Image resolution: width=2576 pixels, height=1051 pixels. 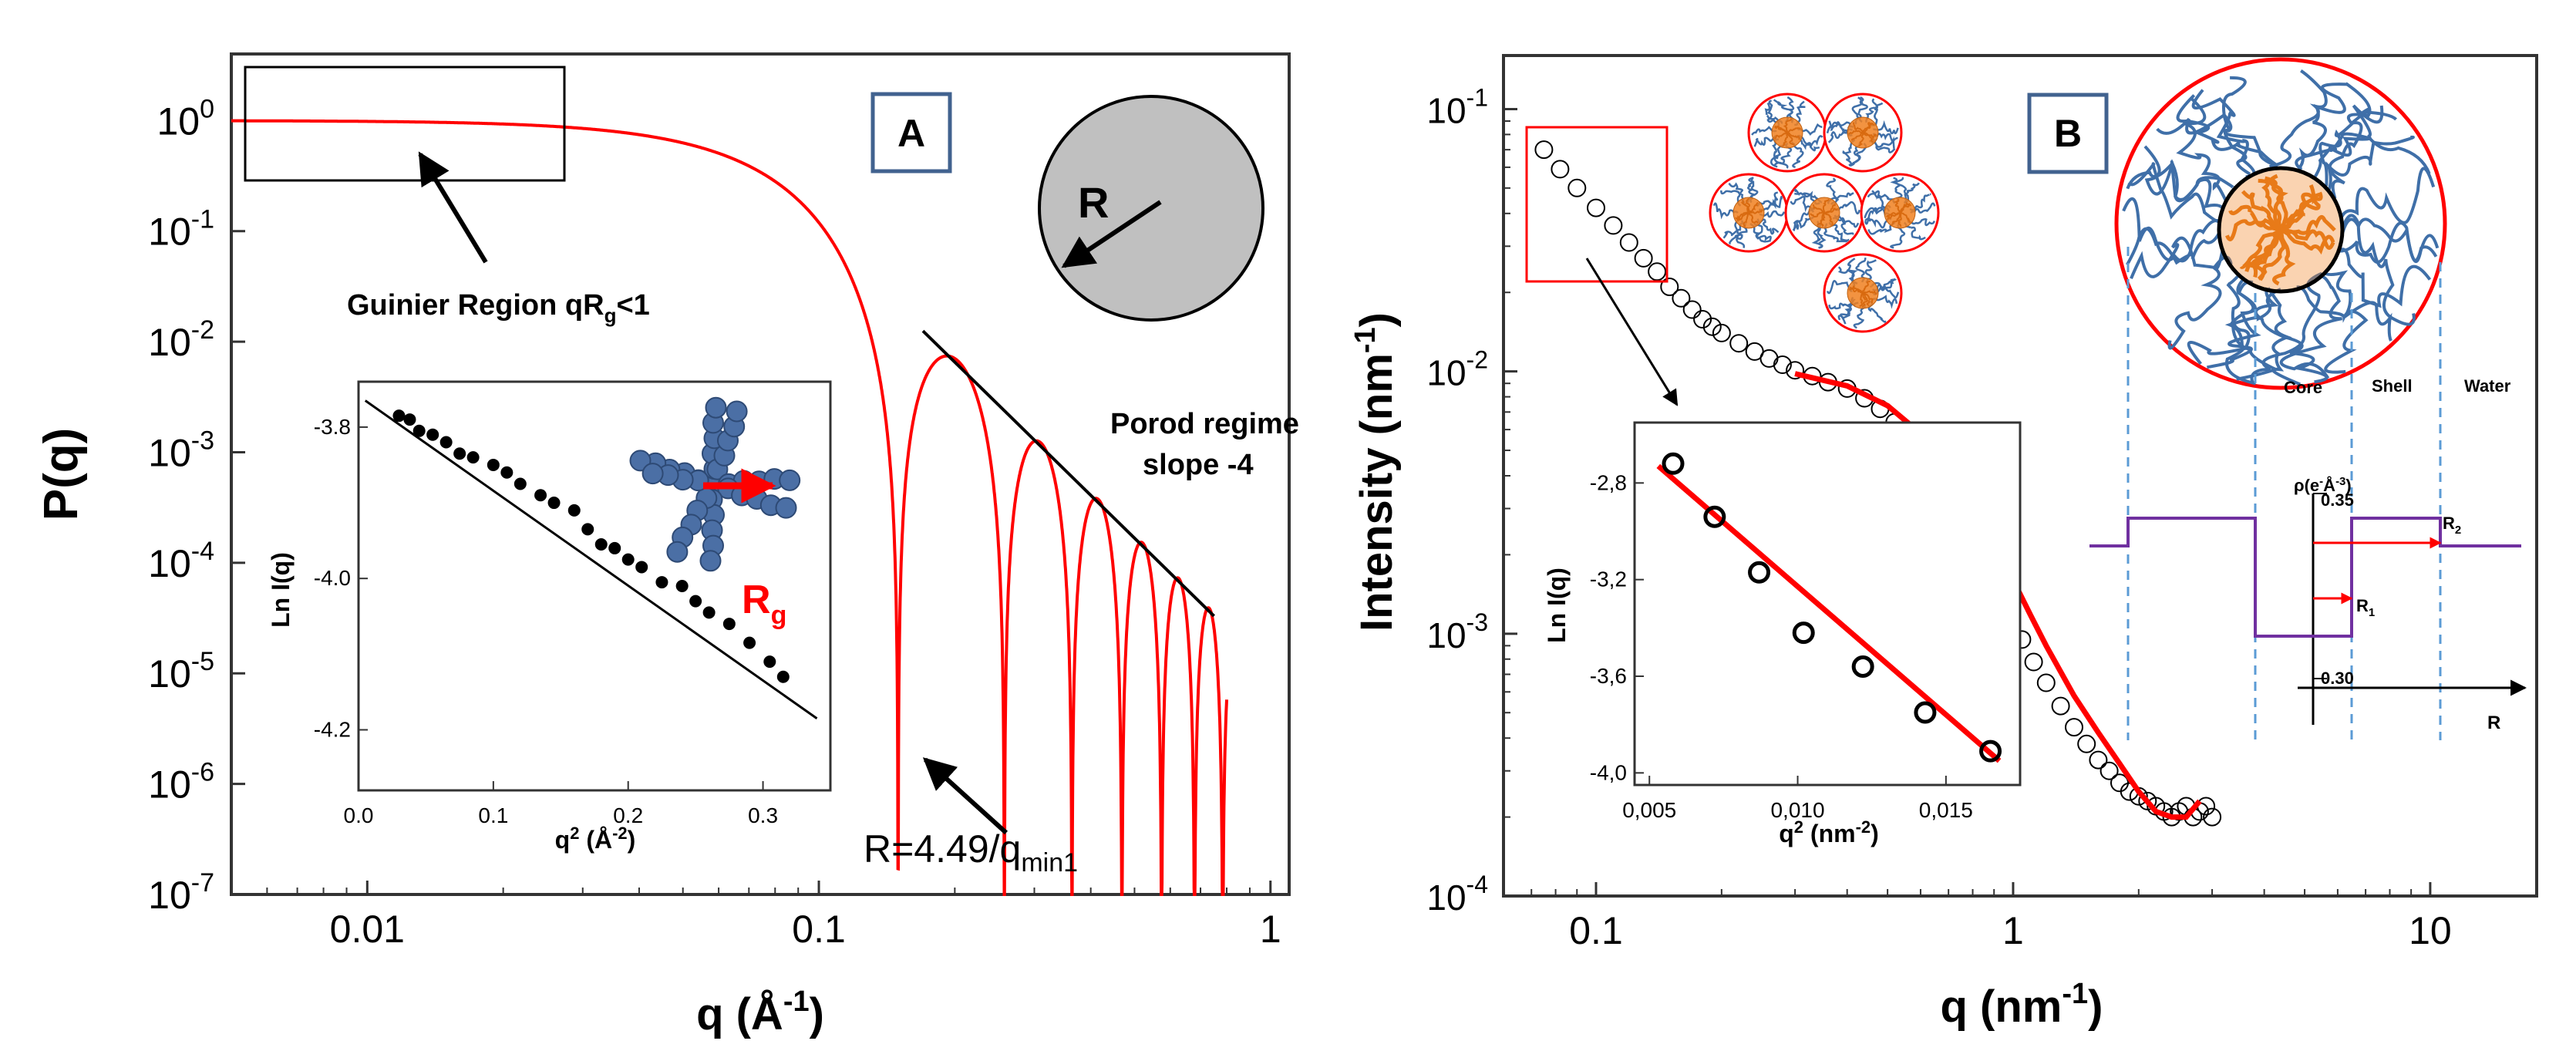 What do you see at coordinates (2305, 577) in the screenshot?
I see `profile-step-line` at bounding box center [2305, 577].